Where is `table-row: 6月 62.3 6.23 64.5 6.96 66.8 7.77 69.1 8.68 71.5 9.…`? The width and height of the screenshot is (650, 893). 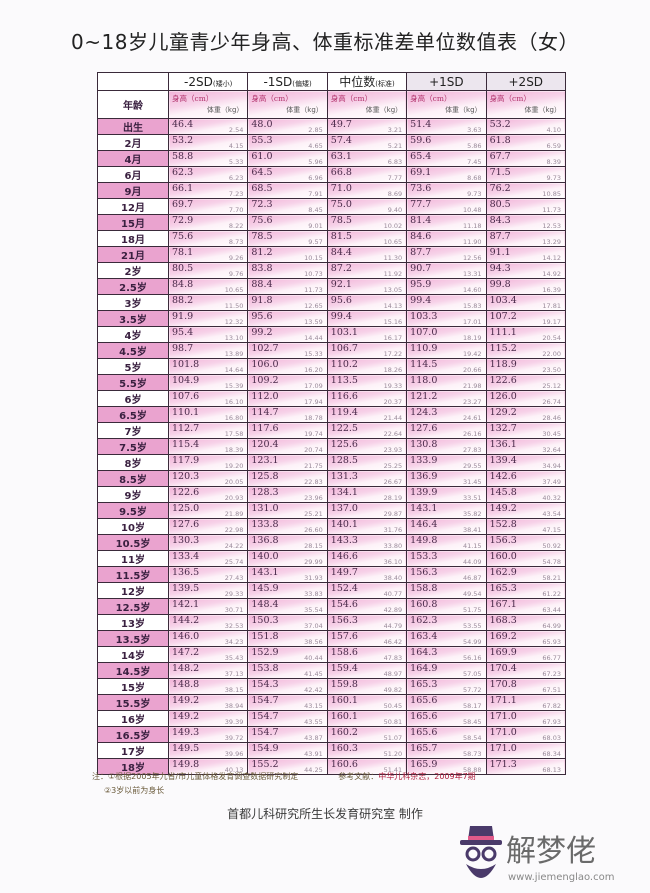
table-row: 6月 62.3 6.23 64.5 6.96 66.8 7.77 69.1 8.68 71.5 9.… is located at coordinates (332, 174).